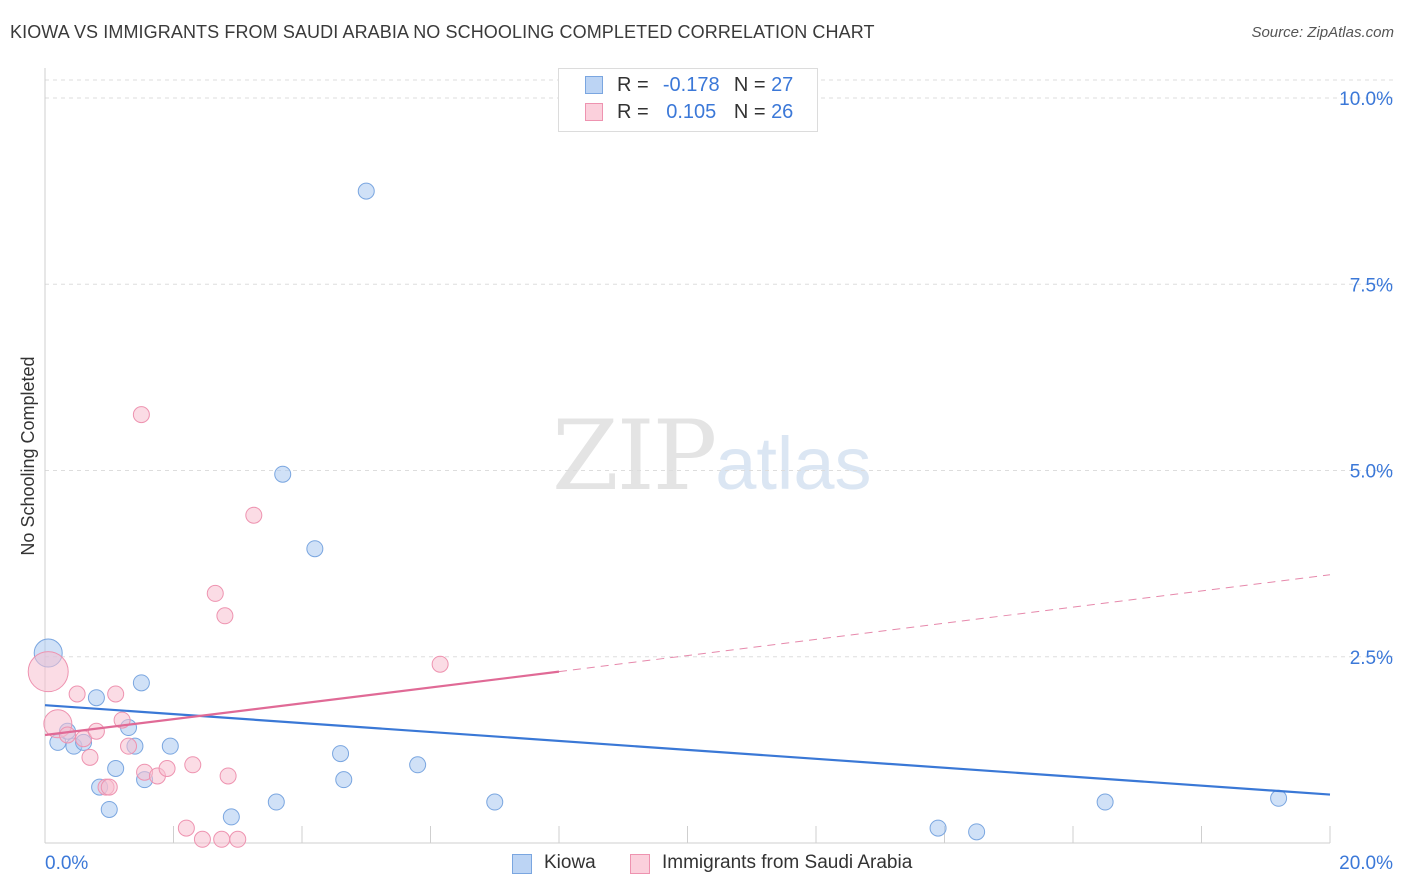 The image size is (1406, 892). What do you see at coordinates (594, 85) in the screenshot?
I see `legend-swatch-kiowa` at bounding box center [594, 85].